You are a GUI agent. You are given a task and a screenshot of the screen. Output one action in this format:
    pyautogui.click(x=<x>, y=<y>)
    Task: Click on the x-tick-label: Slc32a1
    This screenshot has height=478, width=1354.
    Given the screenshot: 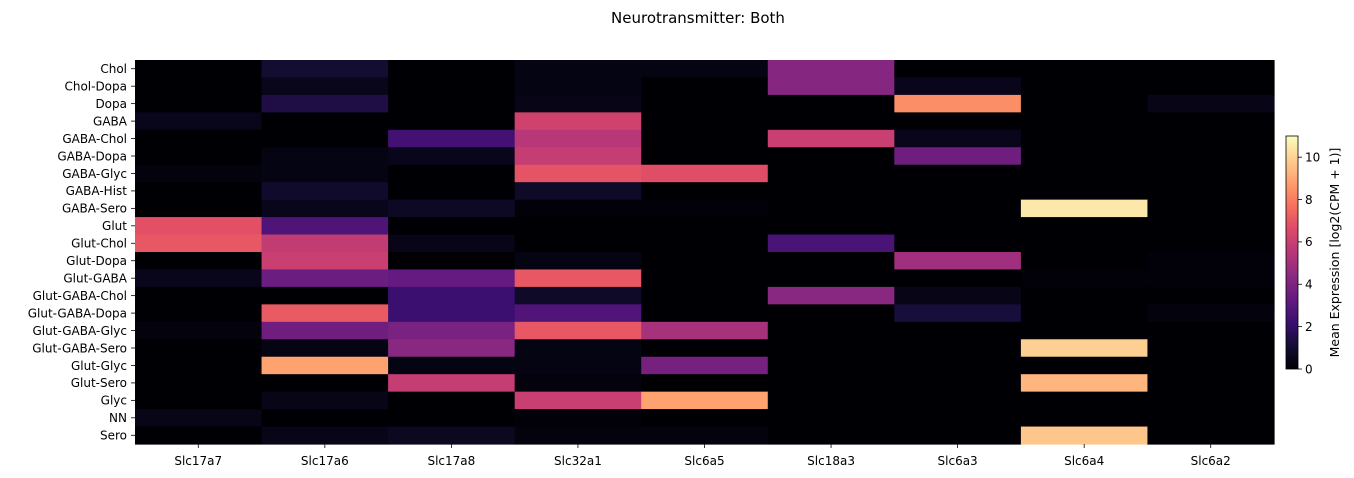 What is the action you would take?
    pyautogui.click(x=578, y=461)
    